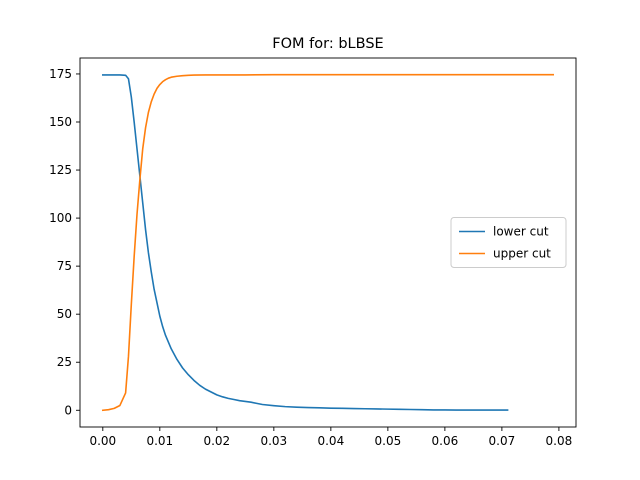 This screenshot has width=640, height=480. I want to click on legend-box, so click(508, 242).